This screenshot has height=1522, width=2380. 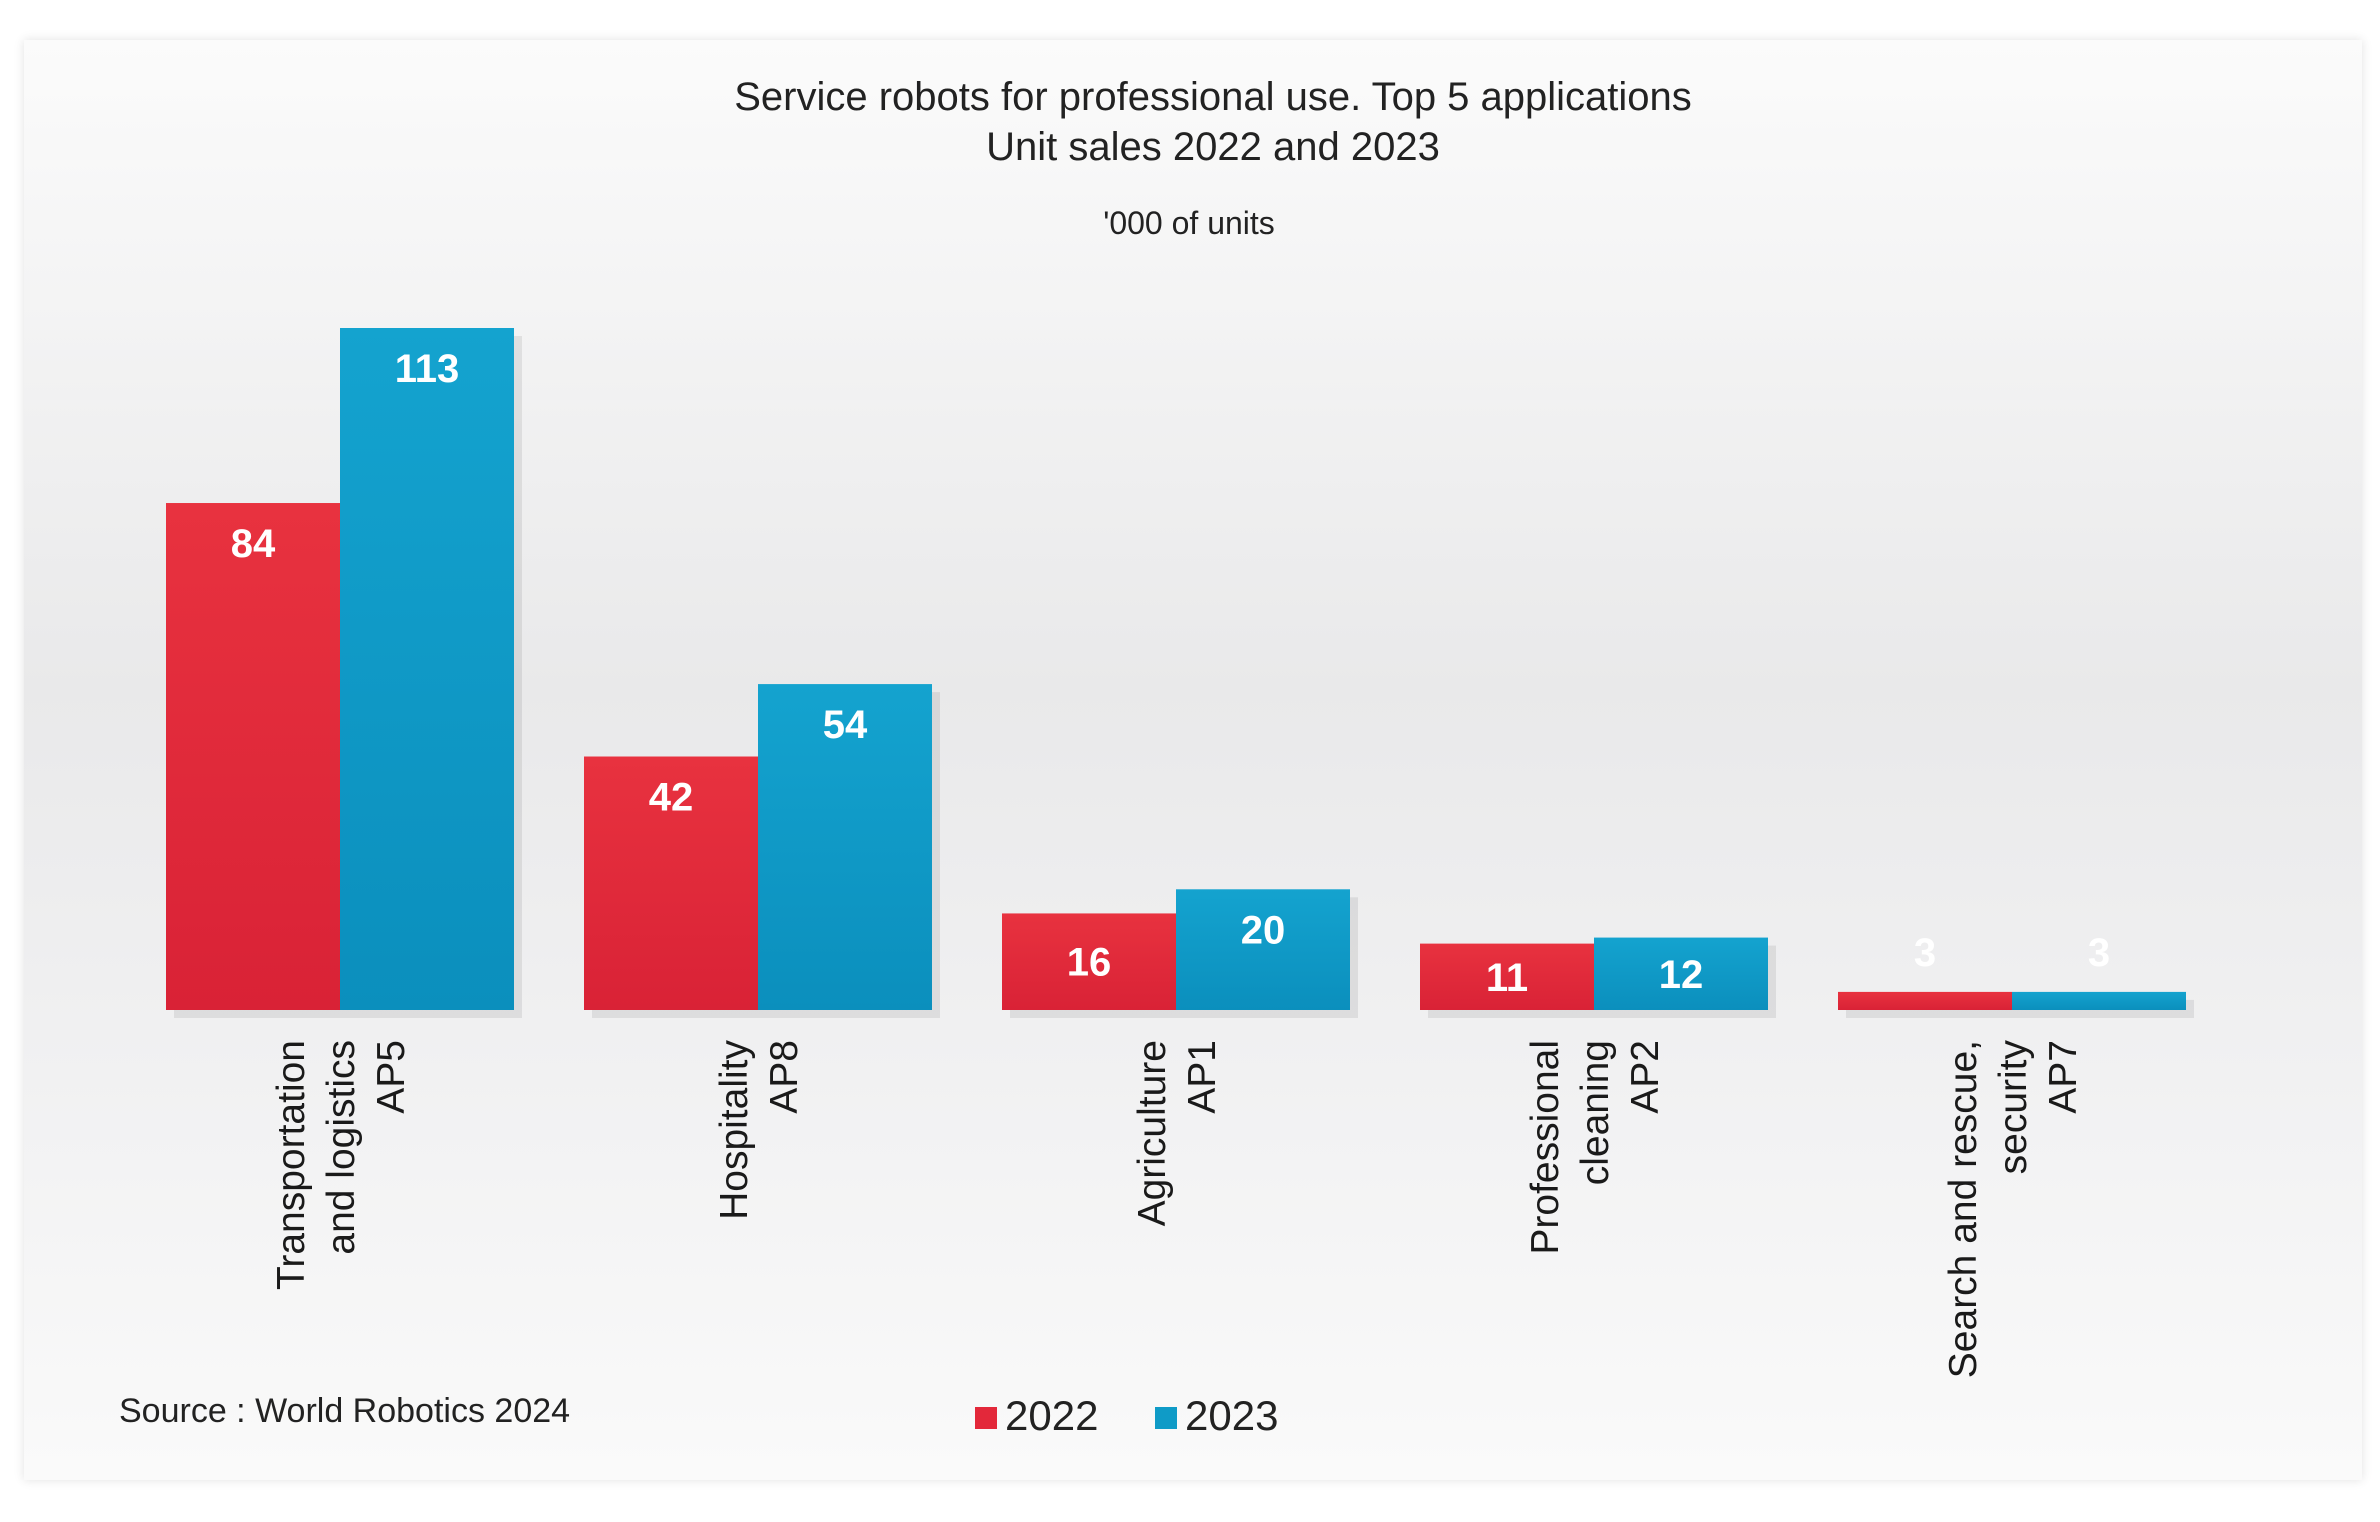 I want to click on data-label-2022-3: 11, so click(x=1507, y=978).